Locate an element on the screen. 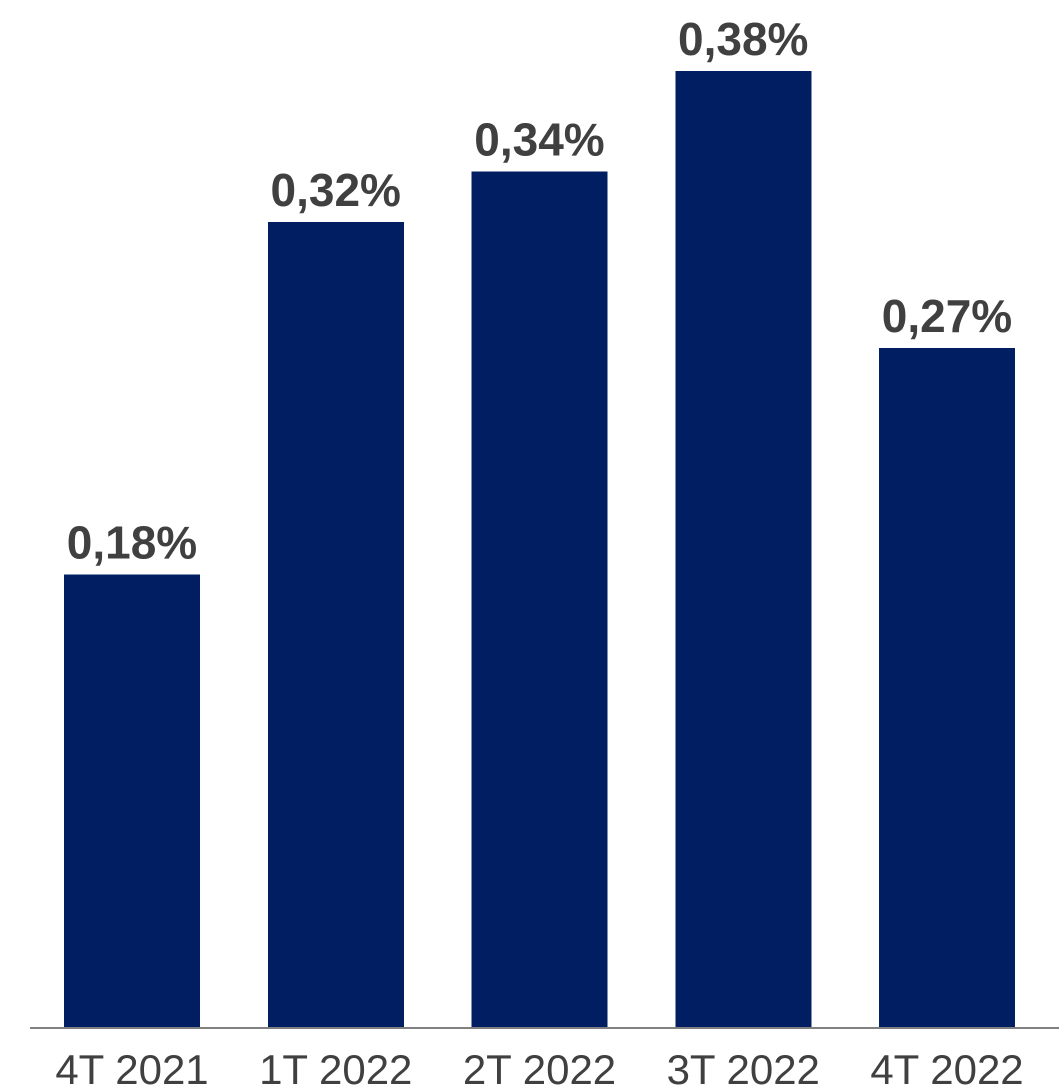 Image resolution: width=1059 pixels, height=1088 pixels. x-tick-label-5: 4T 2022 is located at coordinates (946, 1067).